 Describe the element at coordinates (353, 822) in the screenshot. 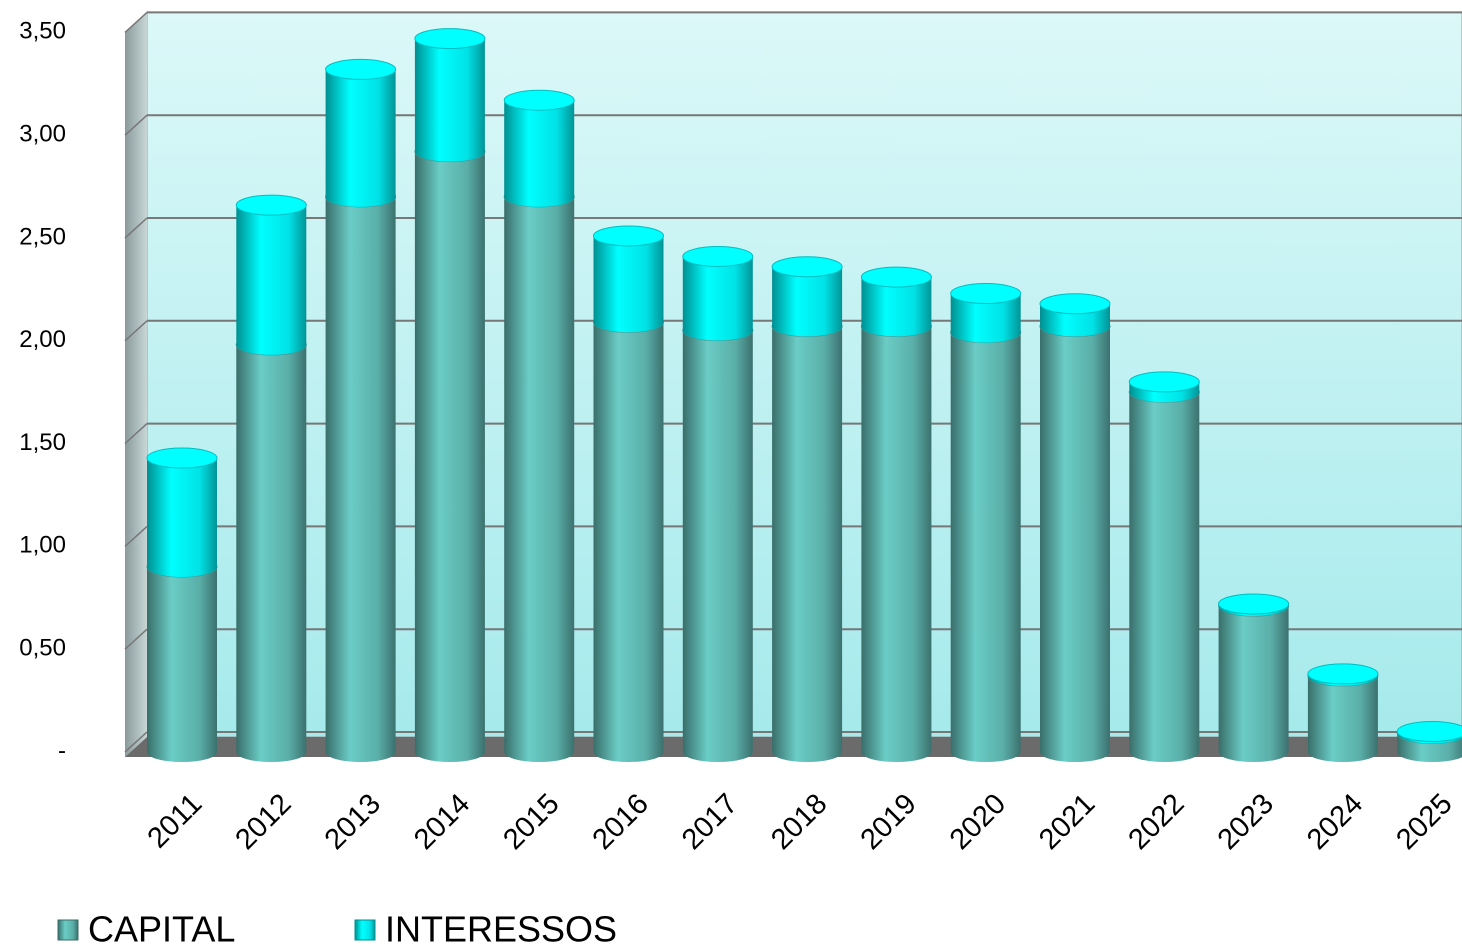

I see `x-tick-label: 2013` at that location.